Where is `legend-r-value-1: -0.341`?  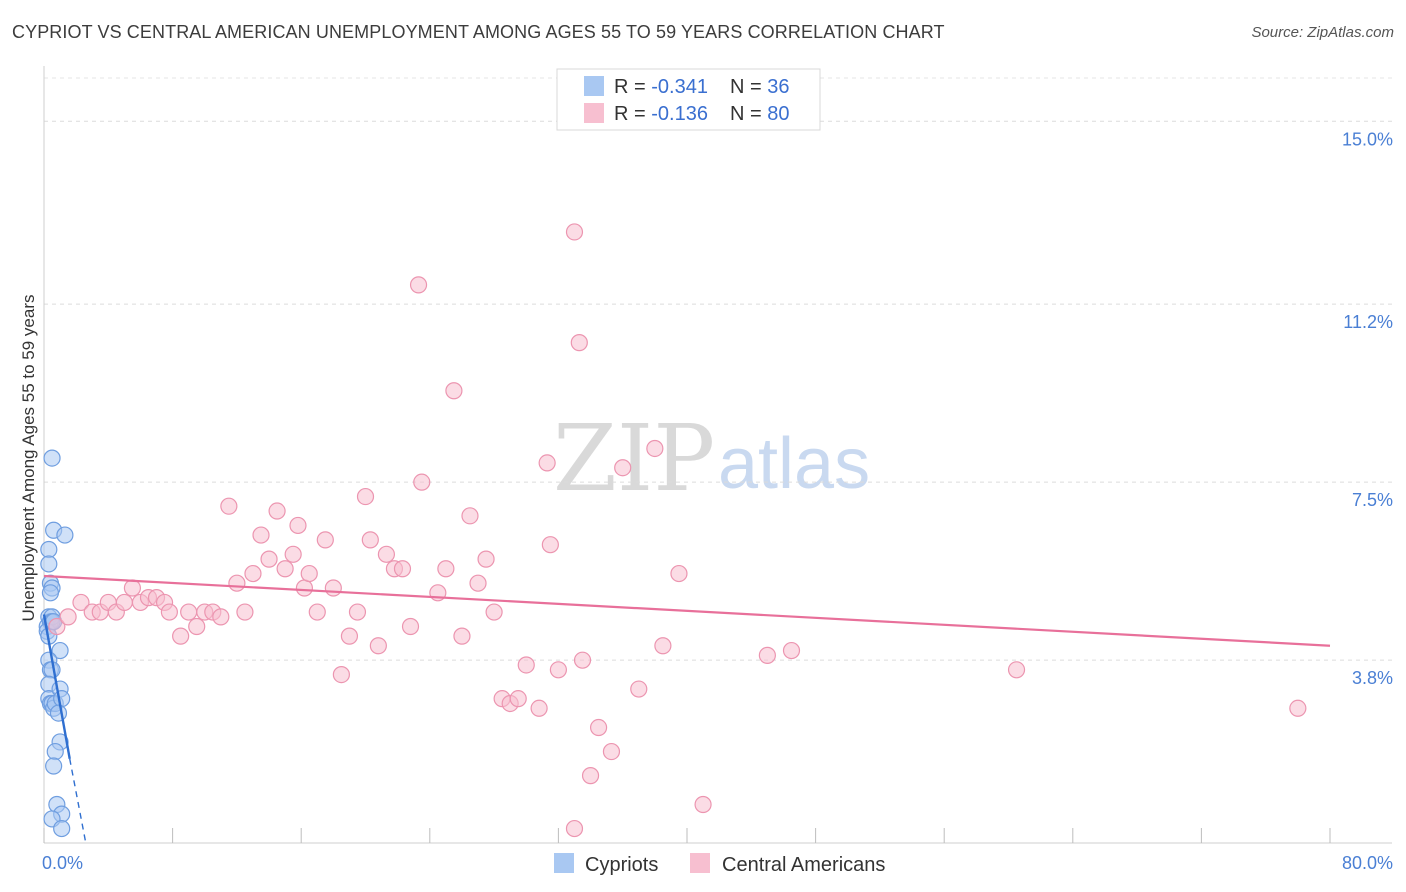
legend-r-value-1: -0.341 is located at coordinates (679, 87).